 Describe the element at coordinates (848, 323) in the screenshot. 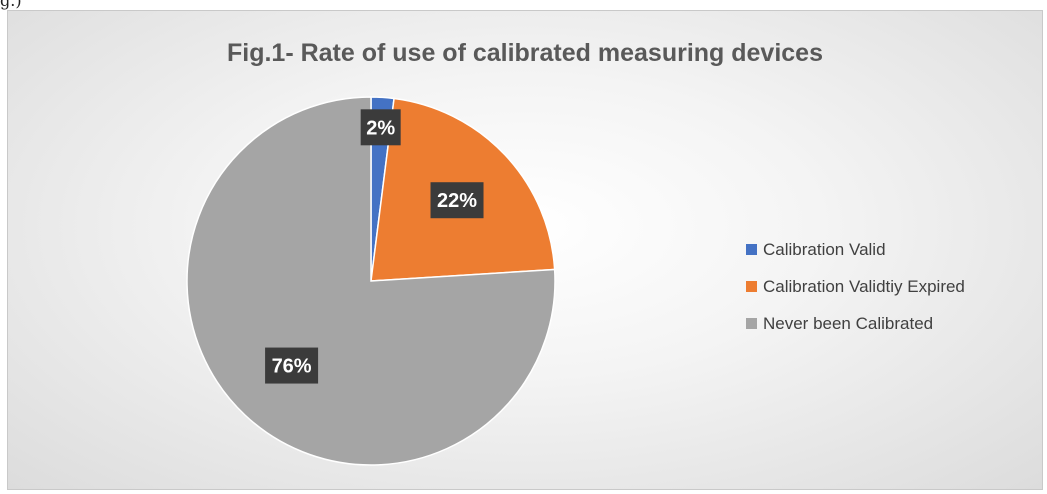

I see `legend-label: Never been Calibrated` at that location.